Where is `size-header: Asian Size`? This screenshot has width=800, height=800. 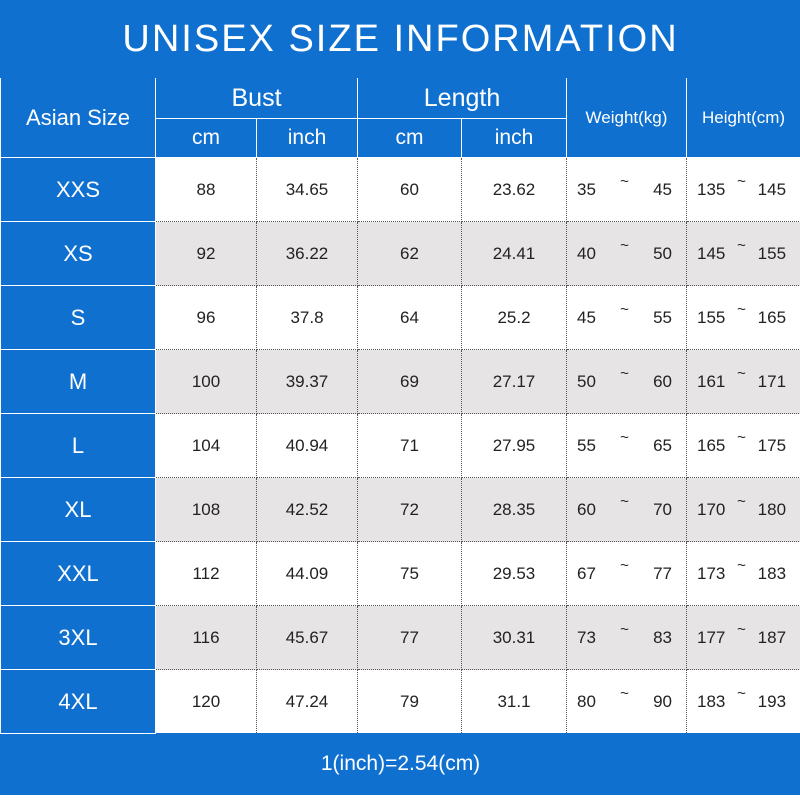 size-header: Asian Size is located at coordinates (78, 117).